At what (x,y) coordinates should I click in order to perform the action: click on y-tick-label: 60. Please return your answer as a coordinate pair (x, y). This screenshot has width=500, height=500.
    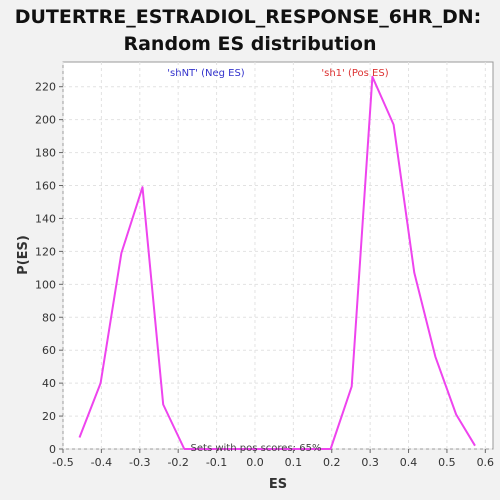
    Looking at the image, I should click on (49, 350).